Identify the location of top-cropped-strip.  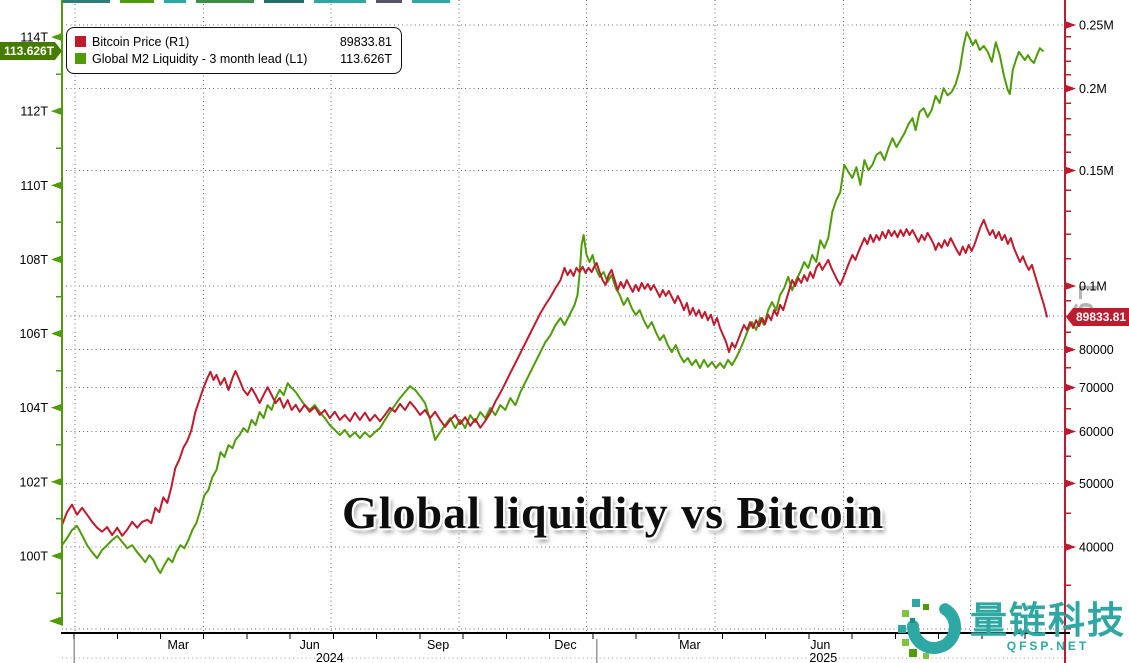
(272, 1).